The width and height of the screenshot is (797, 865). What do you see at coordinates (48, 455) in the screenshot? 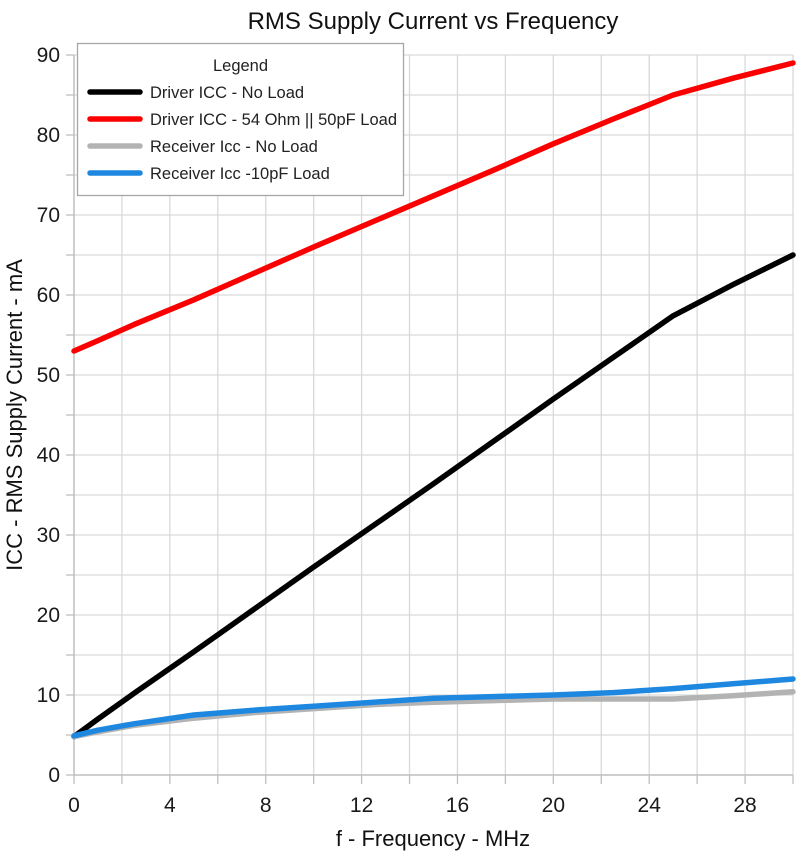
I see `y-tick-label: 40` at bounding box center [48, 455].